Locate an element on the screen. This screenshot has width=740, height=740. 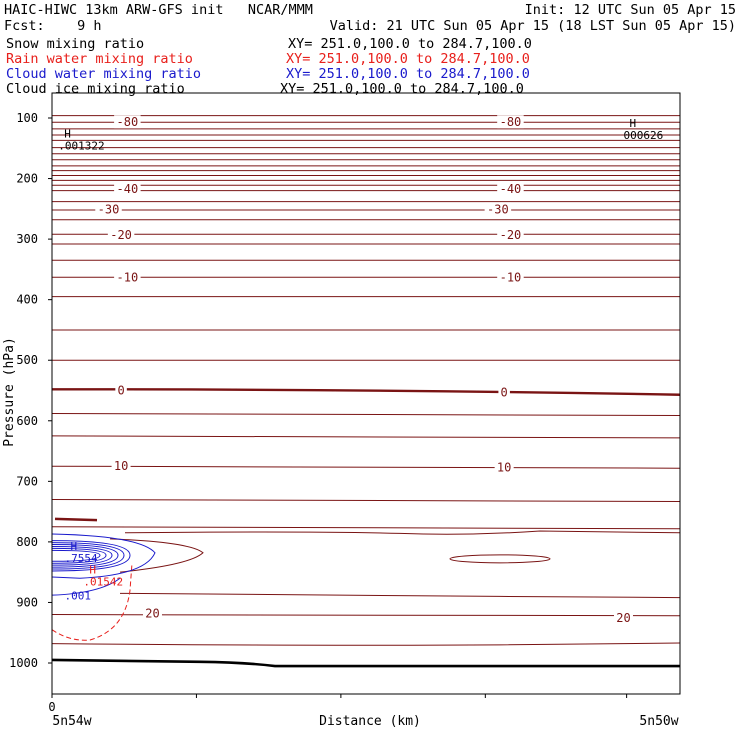
y-tick-label-300: 300 is located at coordinates (27, 239).